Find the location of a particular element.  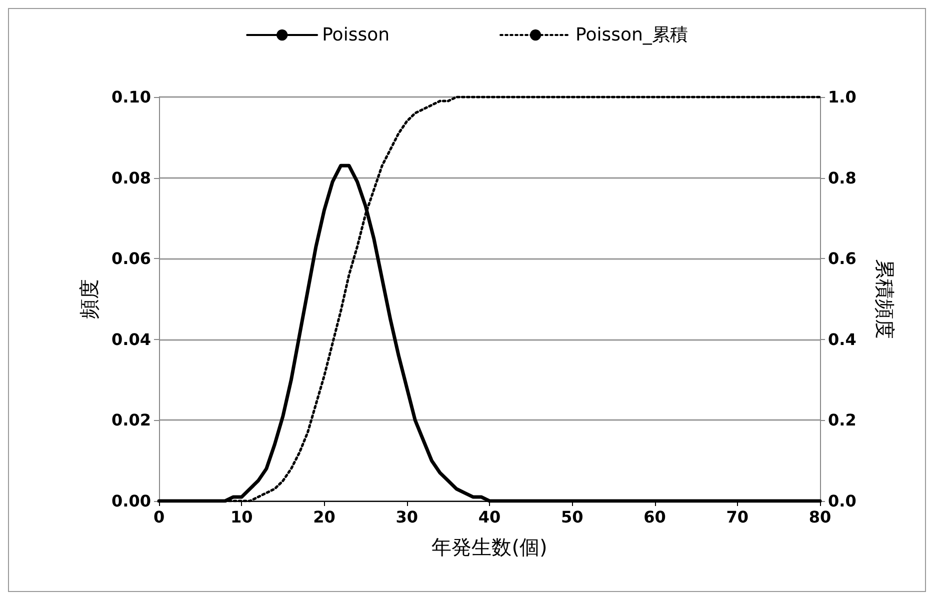

legend-label: Poisson_累積 is located at coordinates (632, 35).